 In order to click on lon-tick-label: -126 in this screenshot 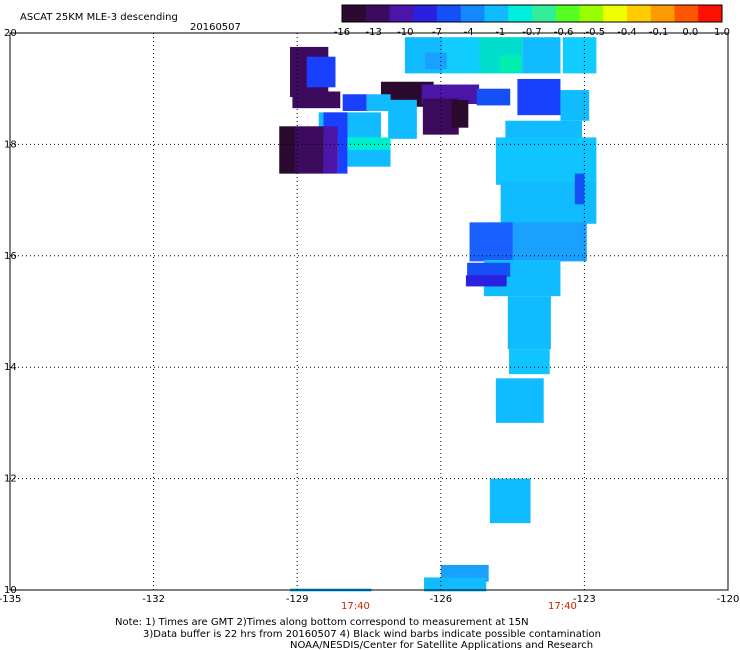, I will do `click(440, 599)`.